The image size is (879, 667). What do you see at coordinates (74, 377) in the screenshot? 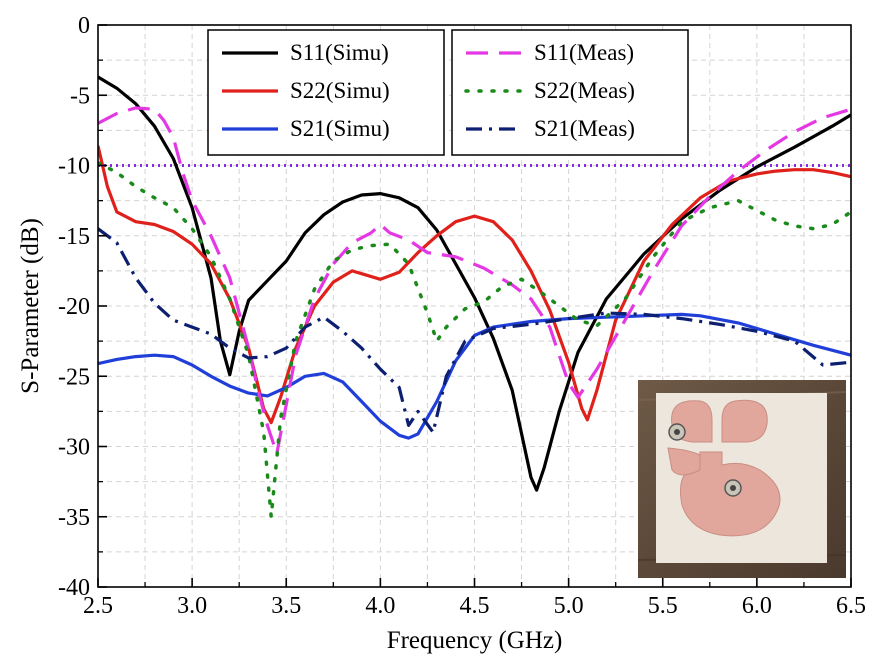
I see `y-tick-label: -25` at bounding box center [74, 377].